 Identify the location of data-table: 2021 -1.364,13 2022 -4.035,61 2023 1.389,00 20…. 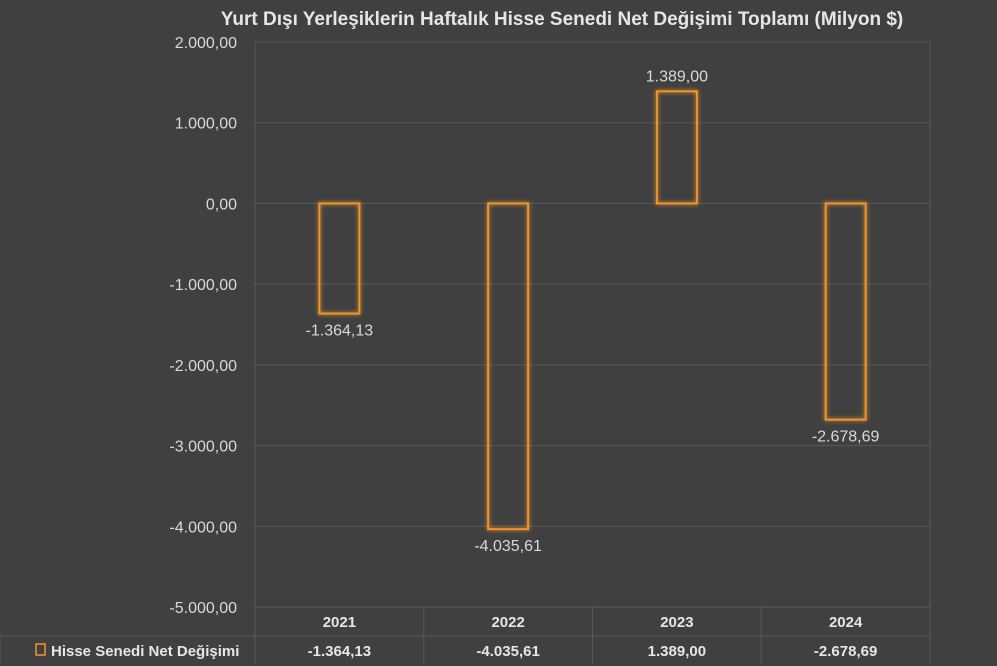
(465, 635).